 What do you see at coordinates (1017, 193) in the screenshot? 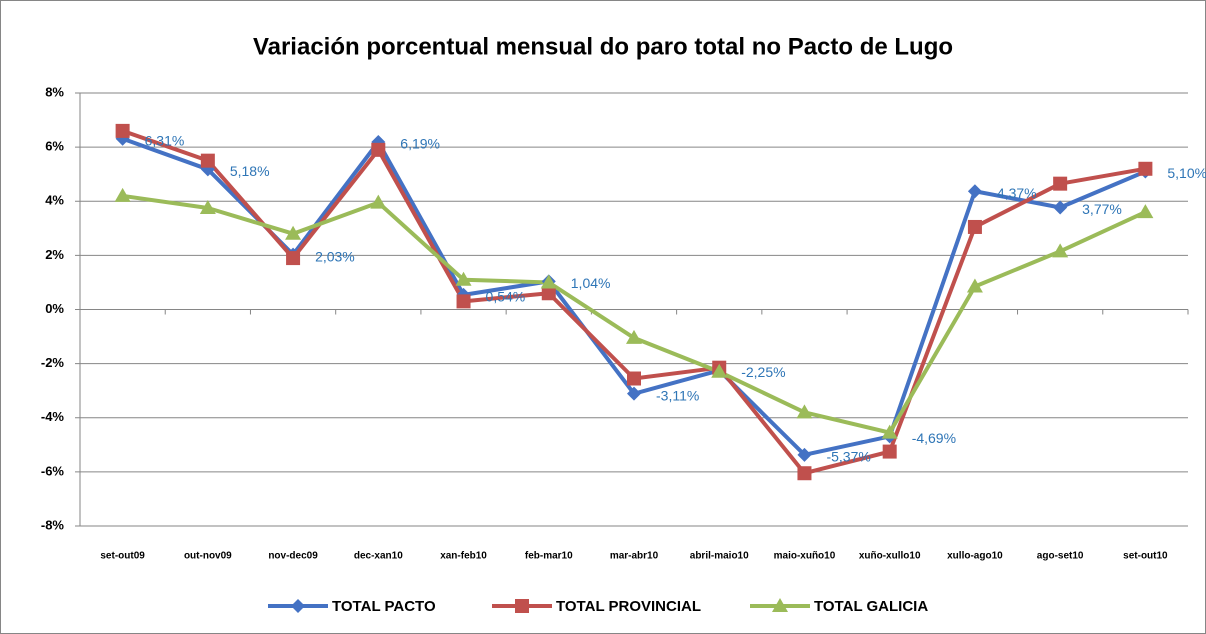
I see `data-label: 4,37%` at bounding box center [1017, 193].